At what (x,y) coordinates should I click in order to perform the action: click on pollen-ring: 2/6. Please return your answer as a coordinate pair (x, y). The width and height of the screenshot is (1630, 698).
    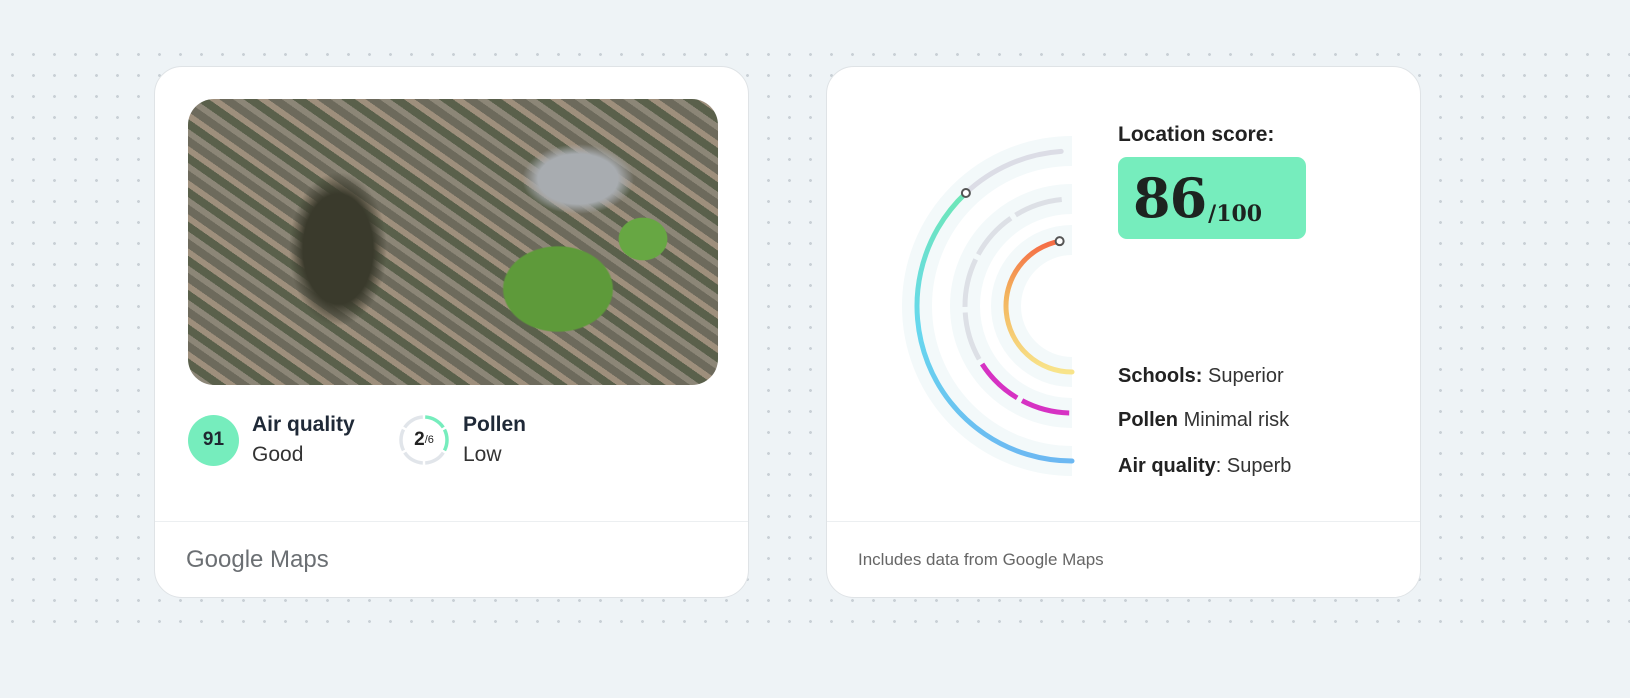
    Looking at the image, I should click on (424, 440).